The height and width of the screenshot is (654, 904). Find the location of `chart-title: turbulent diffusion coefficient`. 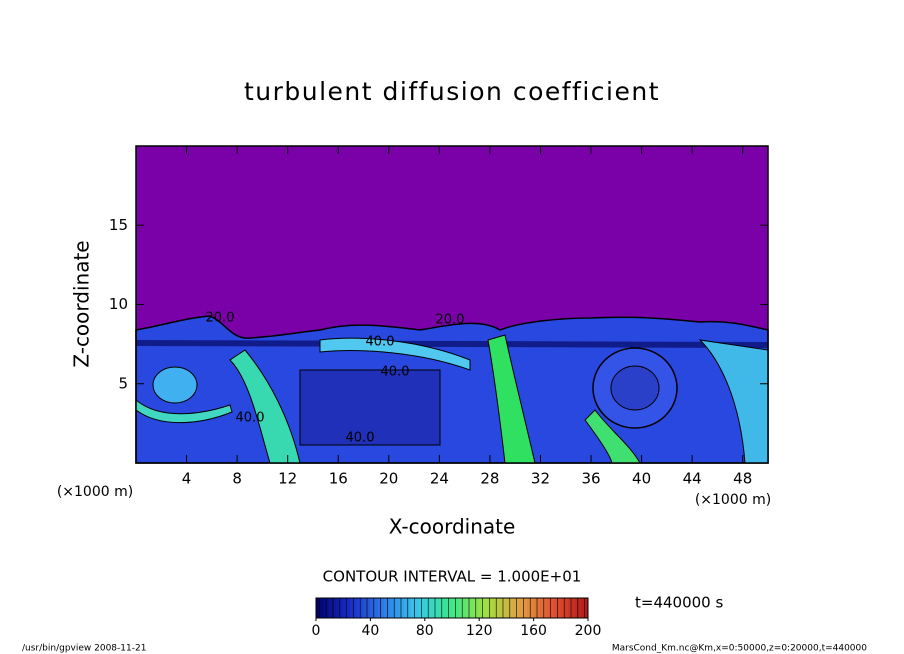

chart-title: turbulent diffusion coefficient is located at coordinates (452, 91).